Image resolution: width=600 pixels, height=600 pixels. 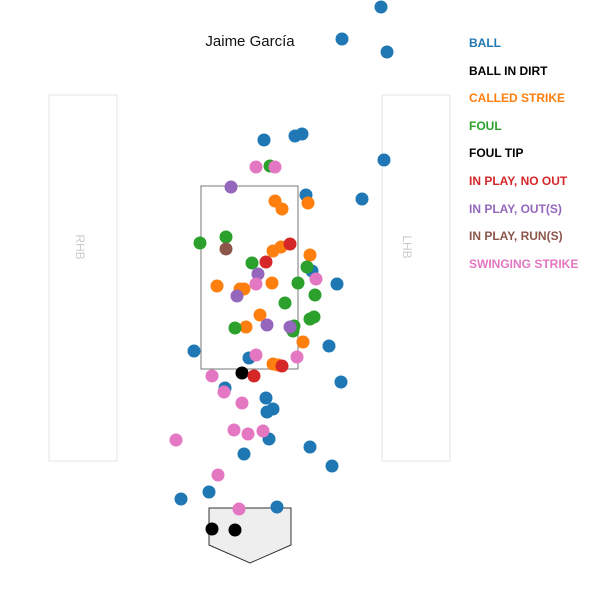 What do you see at coordinates (80, 246) in the screenshot?
I see `rhb-label: RHB` at bounding box center [80, 246].